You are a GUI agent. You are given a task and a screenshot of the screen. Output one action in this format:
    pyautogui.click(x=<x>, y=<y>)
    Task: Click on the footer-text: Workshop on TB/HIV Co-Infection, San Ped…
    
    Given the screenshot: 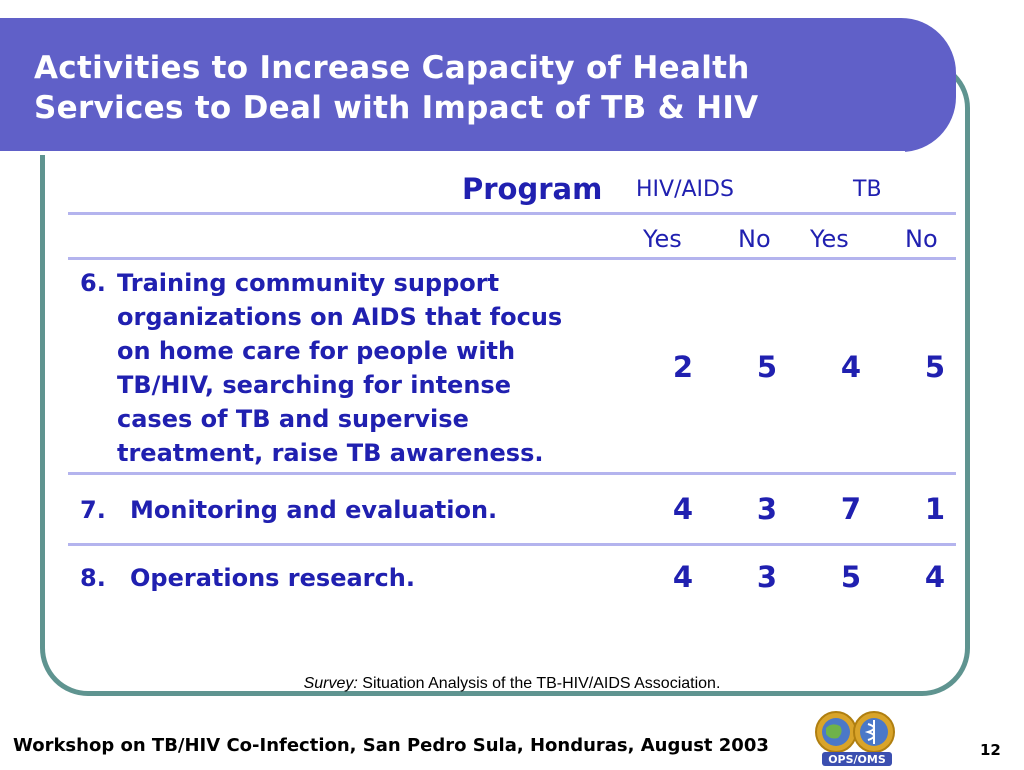 What is the action you would take?
    pyautogui.click(x=391, y=745)
    